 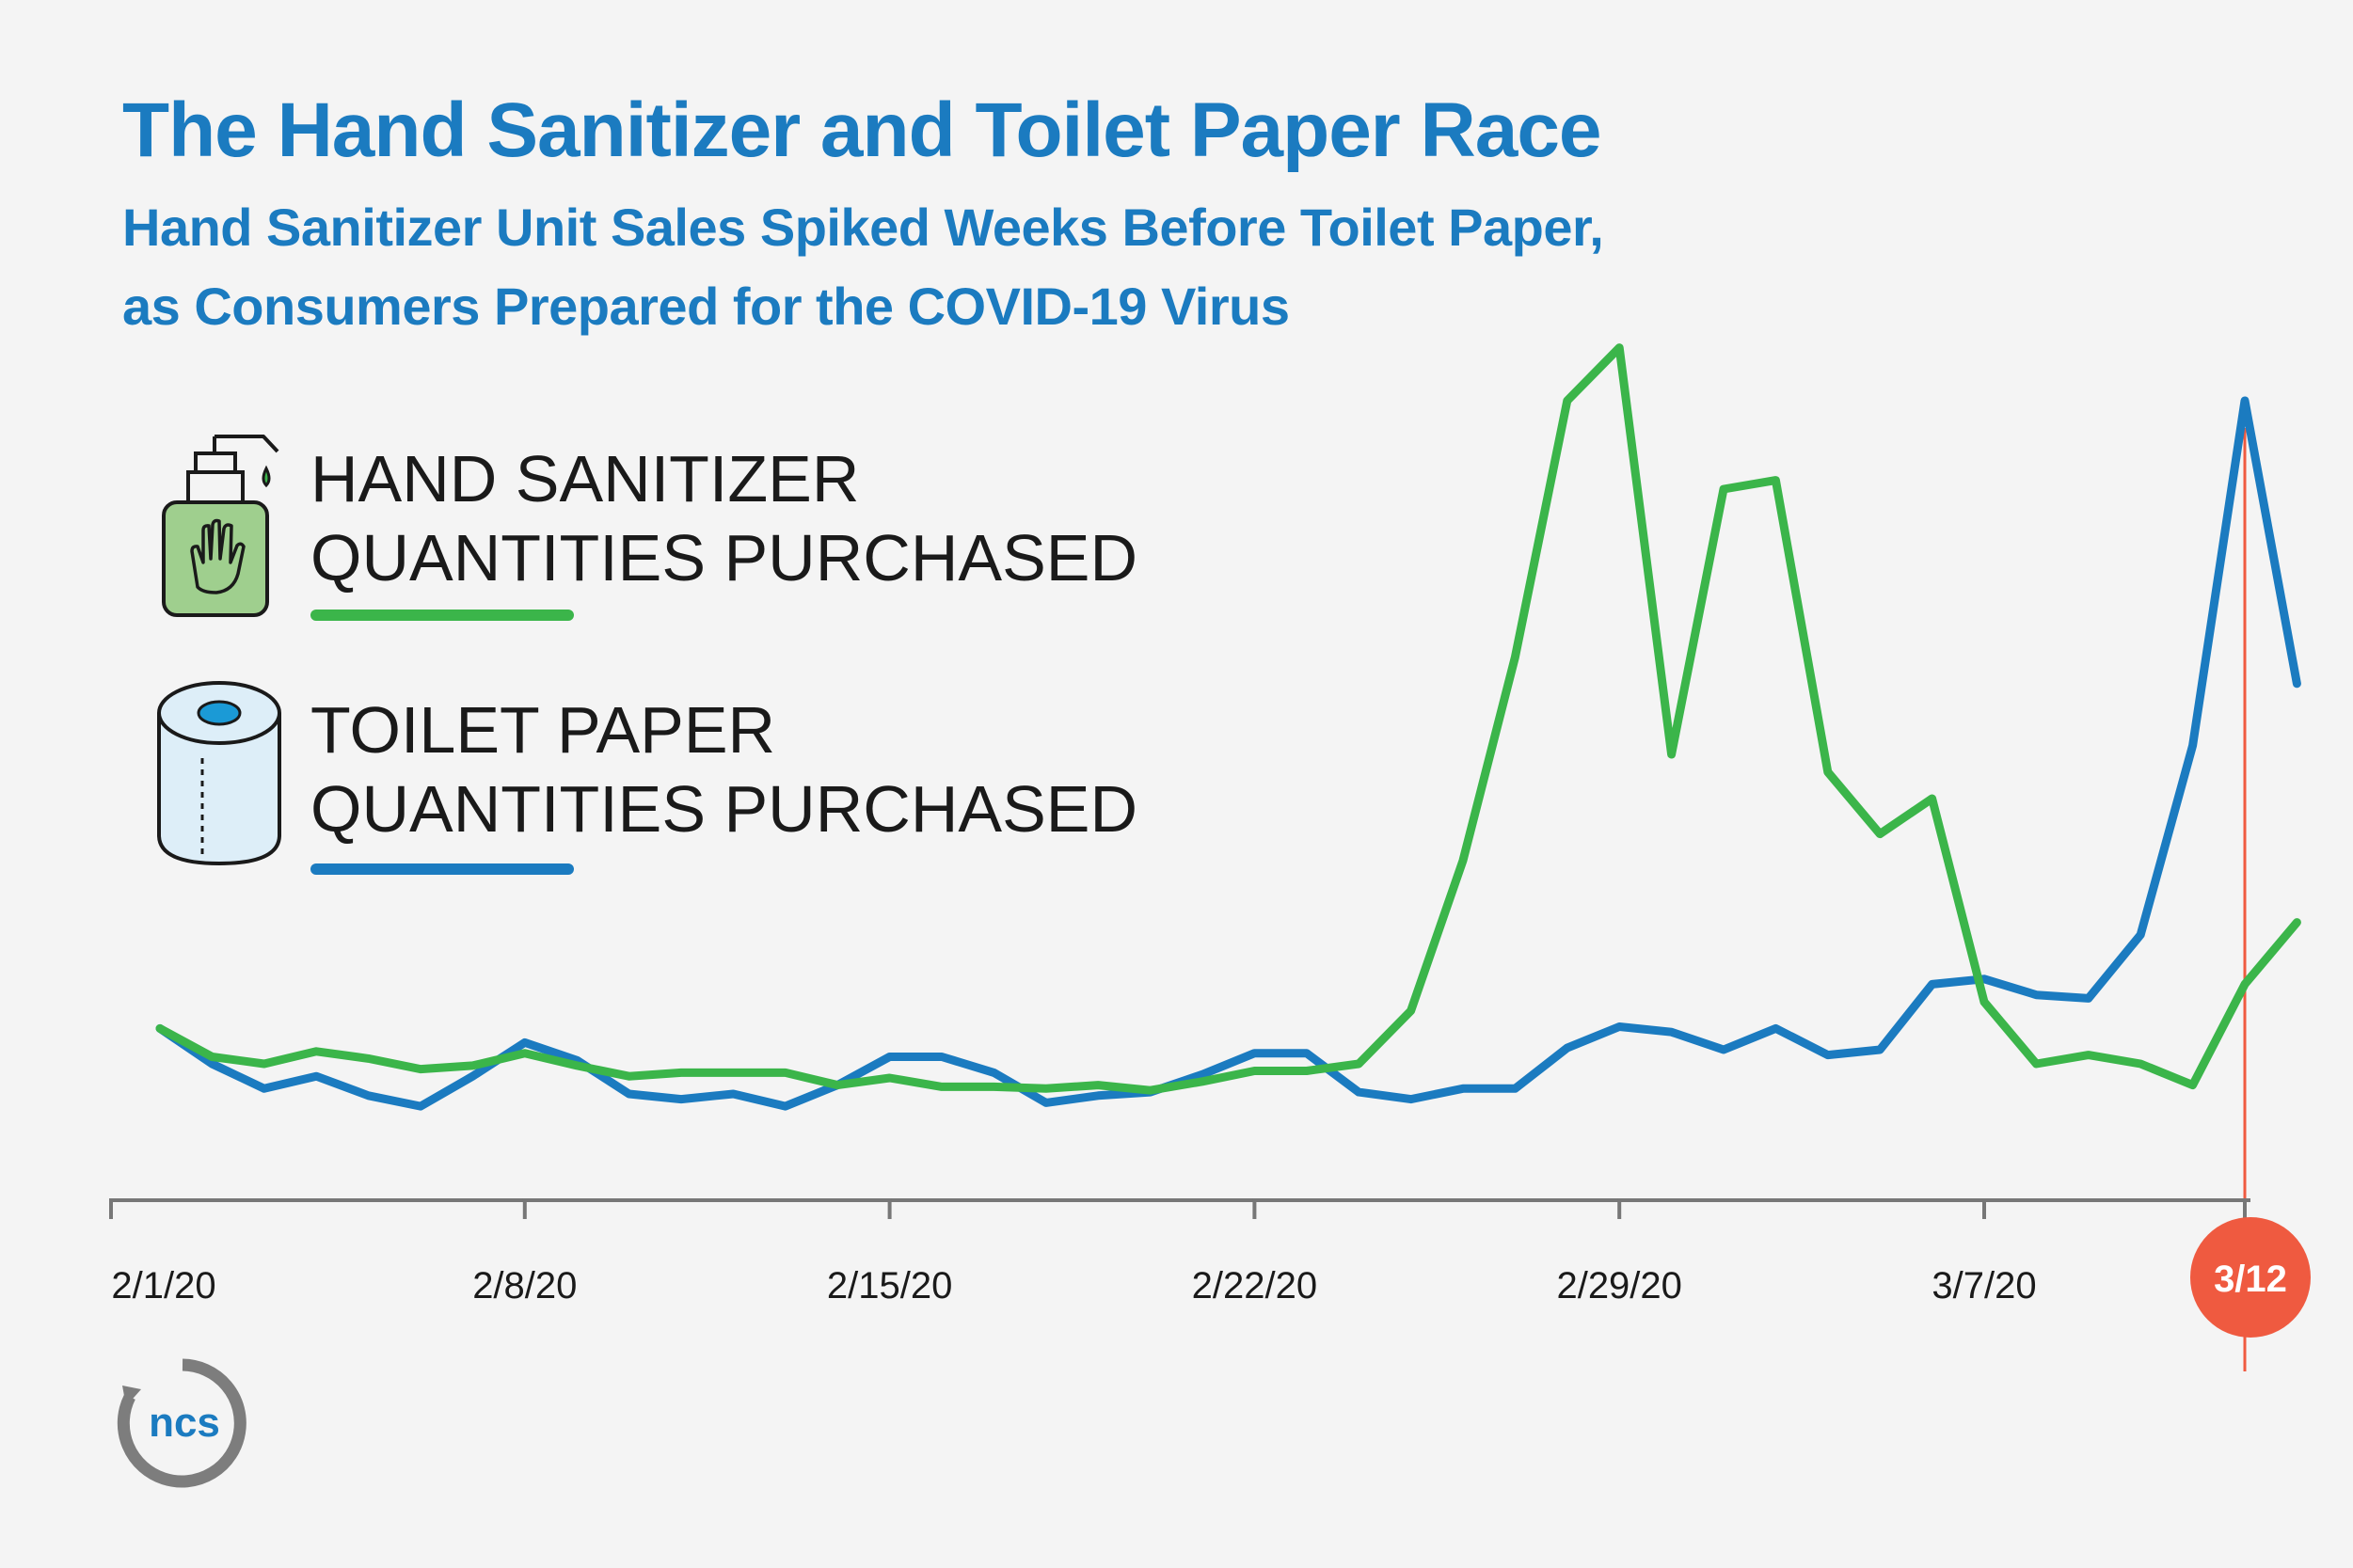 What do you see at coordinates (442, 869) in the screenshot?
I see `legend-toilet-paper-line` at bounding box center [442, 869].